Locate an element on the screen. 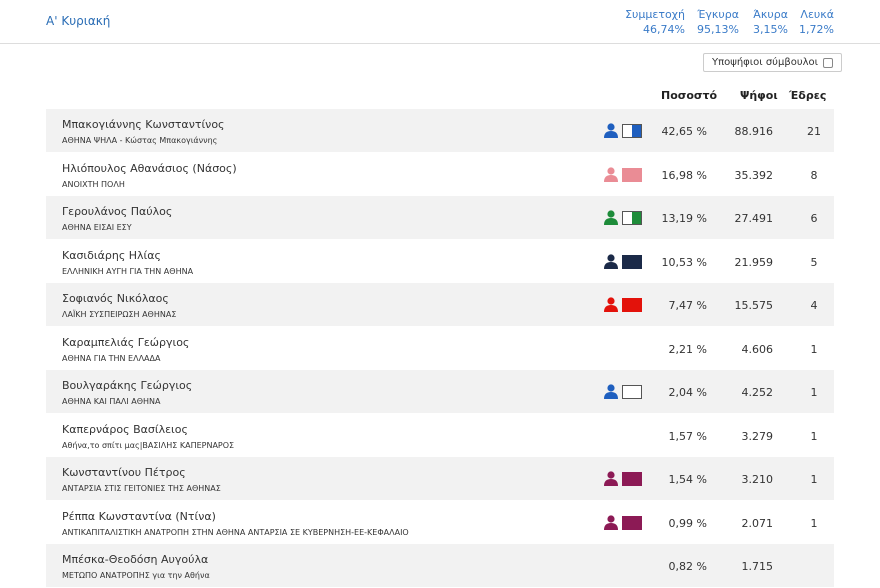 This screenshot has width=880, height=588. stat-value: 1,72% is located at coordinates (816, 29).